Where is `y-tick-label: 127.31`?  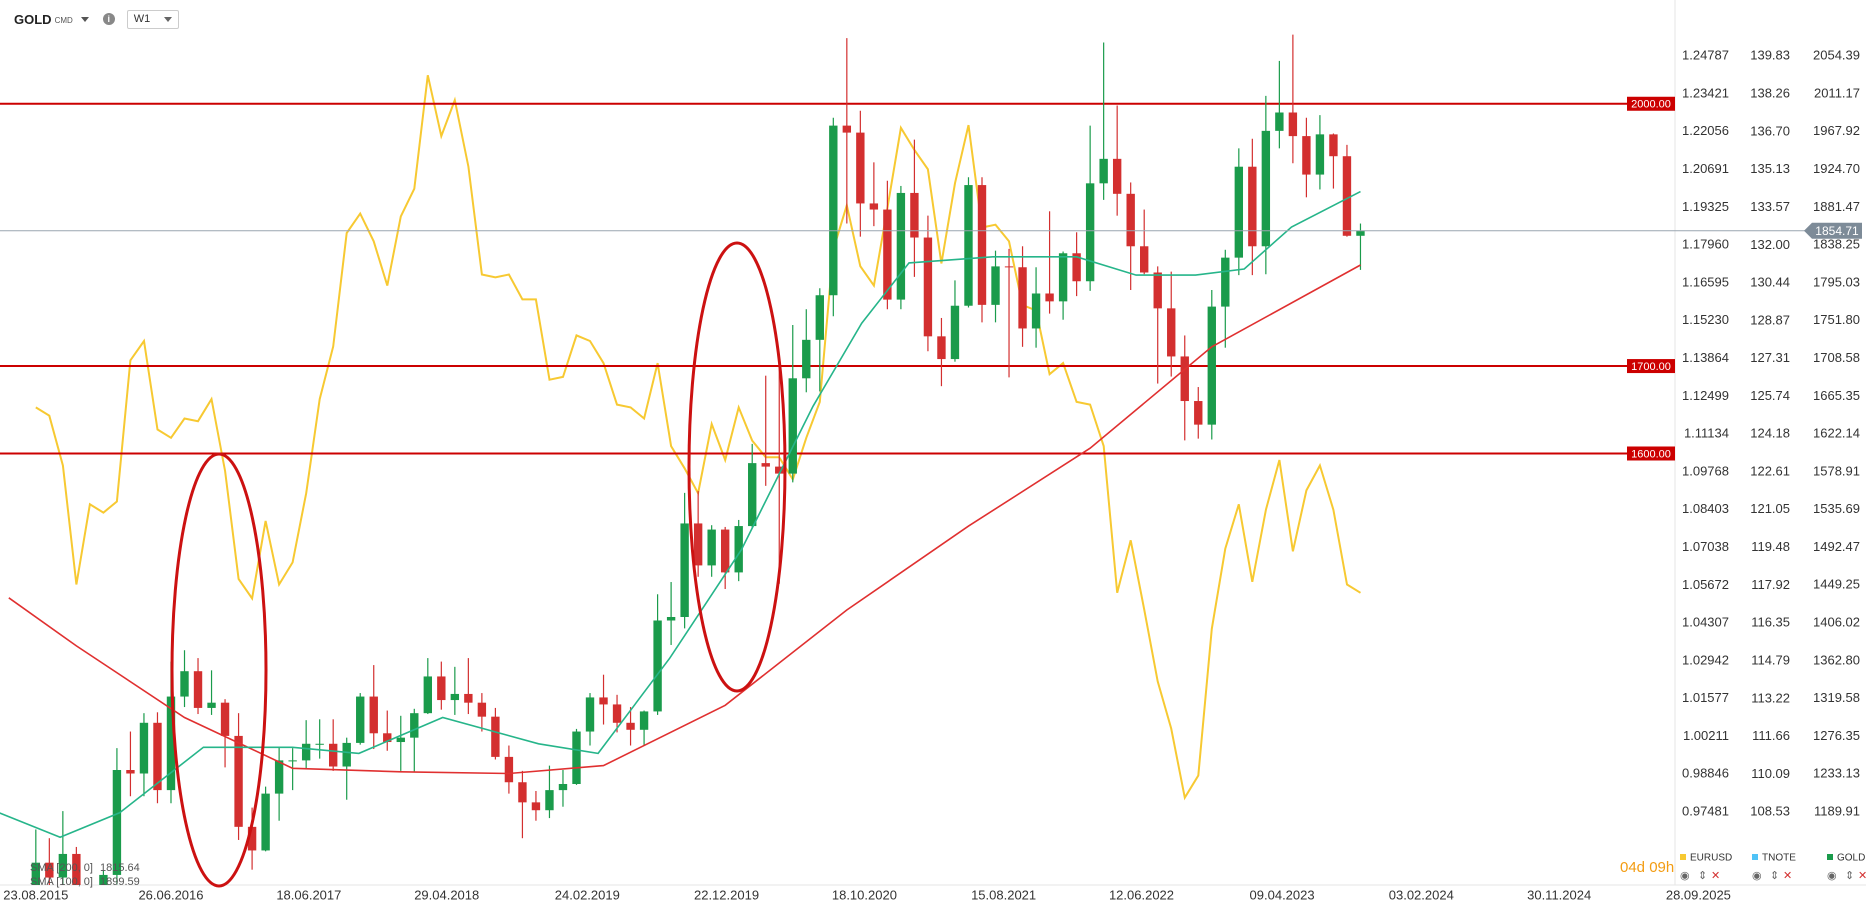 y-tick-label: 127.31 is located at coordinates (1770, 357).